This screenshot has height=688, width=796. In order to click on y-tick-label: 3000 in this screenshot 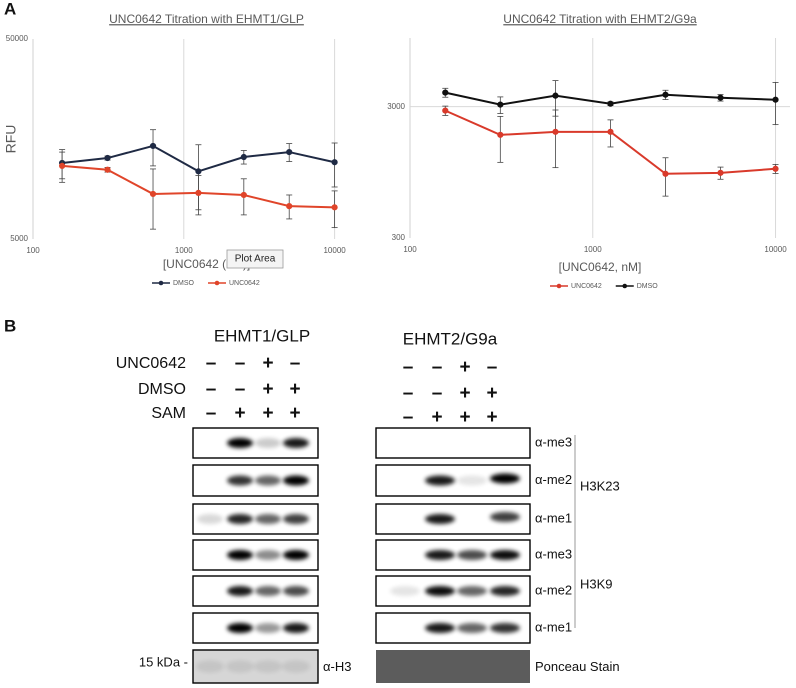, I will do `click(396, 106)`.